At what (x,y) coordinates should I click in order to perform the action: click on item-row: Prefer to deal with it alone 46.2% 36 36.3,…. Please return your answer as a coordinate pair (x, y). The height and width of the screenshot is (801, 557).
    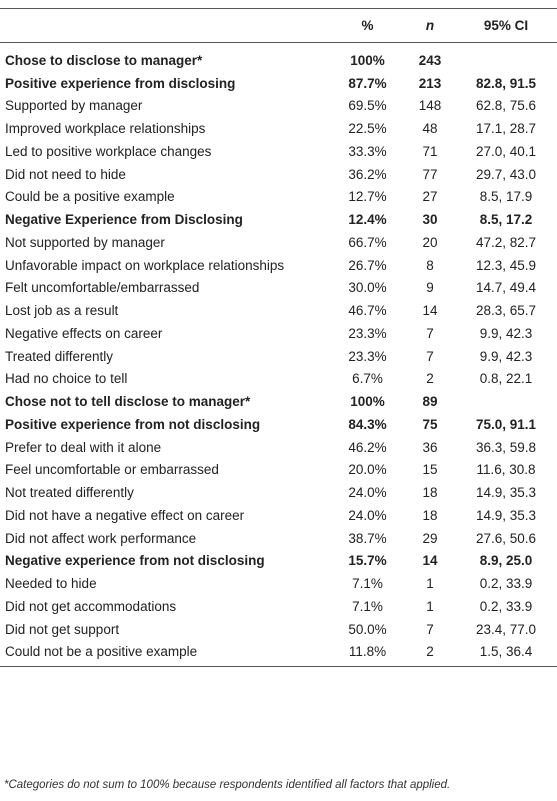
    Looking at the image, I should click on (278, 447).